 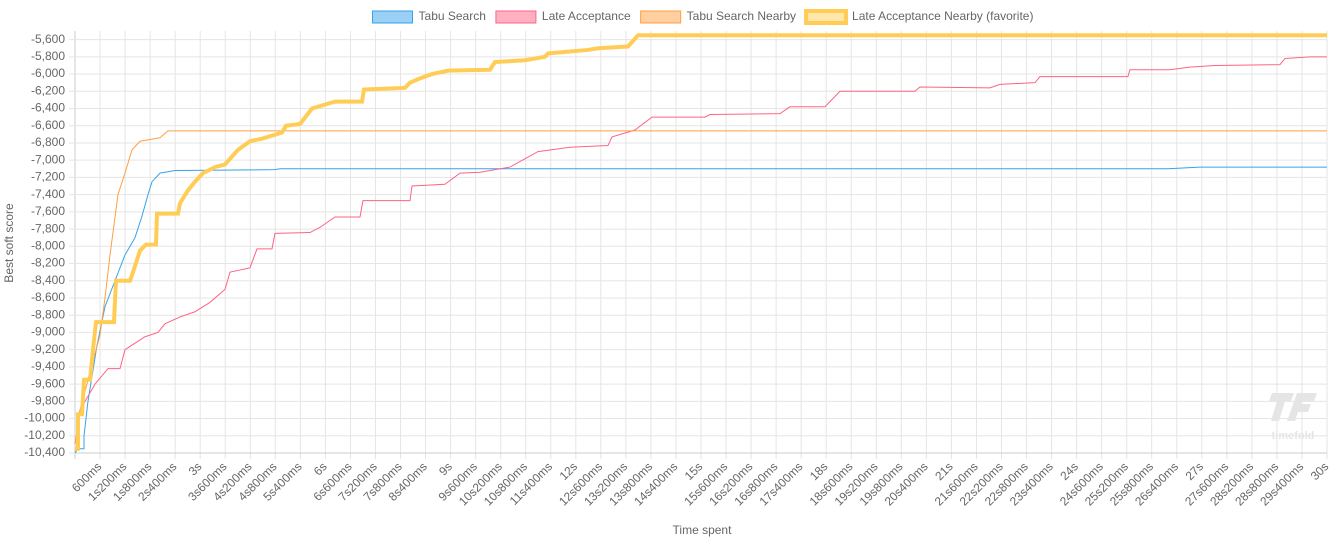 What do you see at coordinates (1320, 471) in the screenshot?
I see `x-tick-label: 30s` at bounding box center [1320, 471].